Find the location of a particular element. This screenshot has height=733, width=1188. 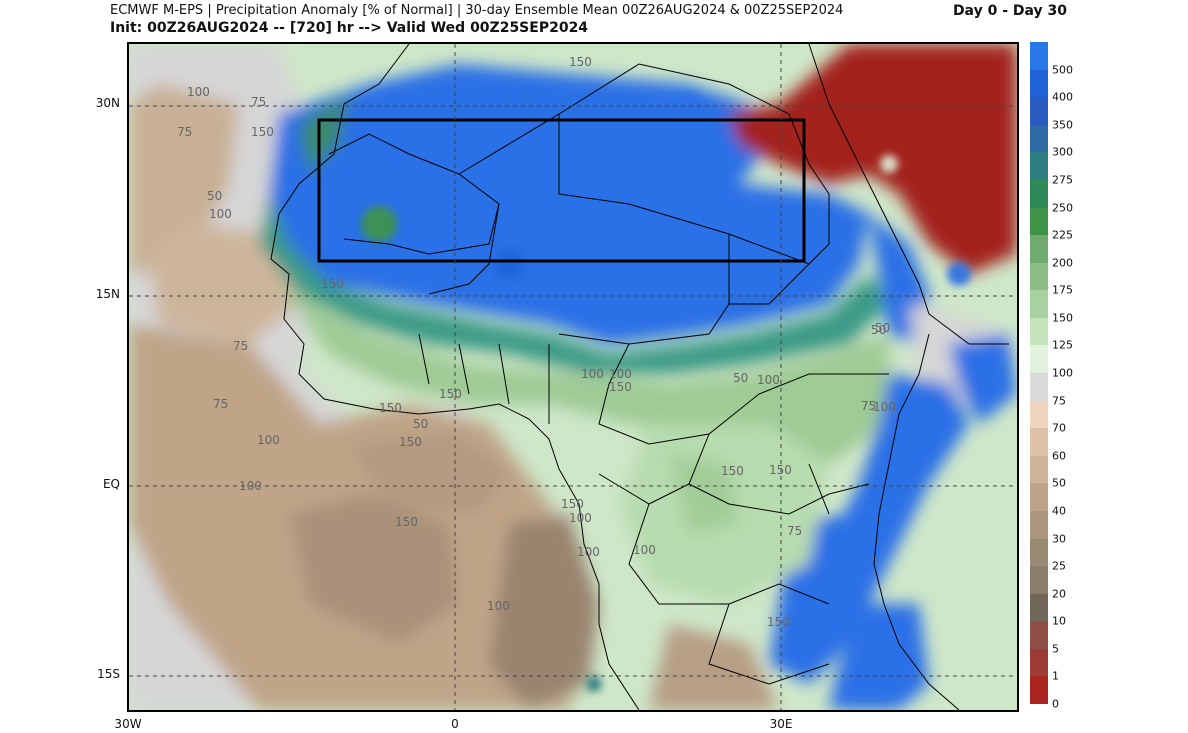

colorbar-label: 5 is located at coordinates (1055, 649).